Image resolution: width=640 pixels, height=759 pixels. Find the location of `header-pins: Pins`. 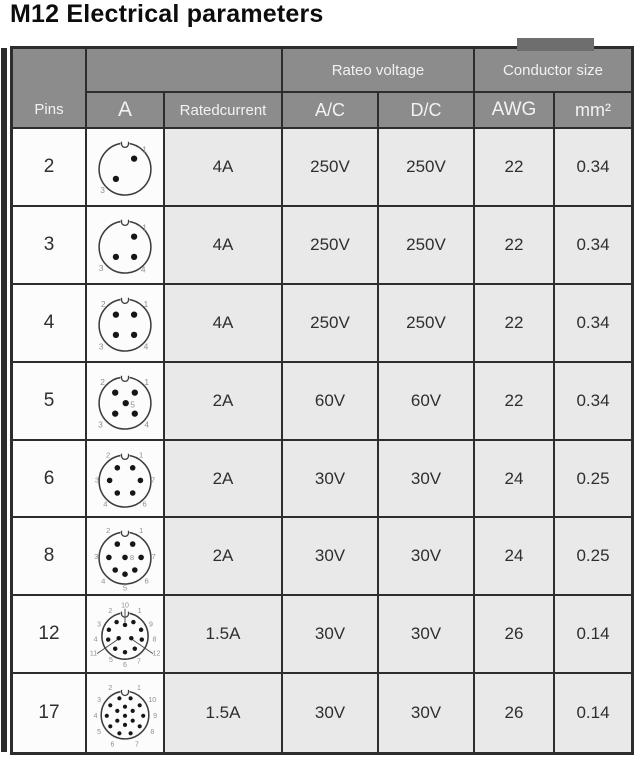

header-pins: Pins is located at coordinates (50, 89).